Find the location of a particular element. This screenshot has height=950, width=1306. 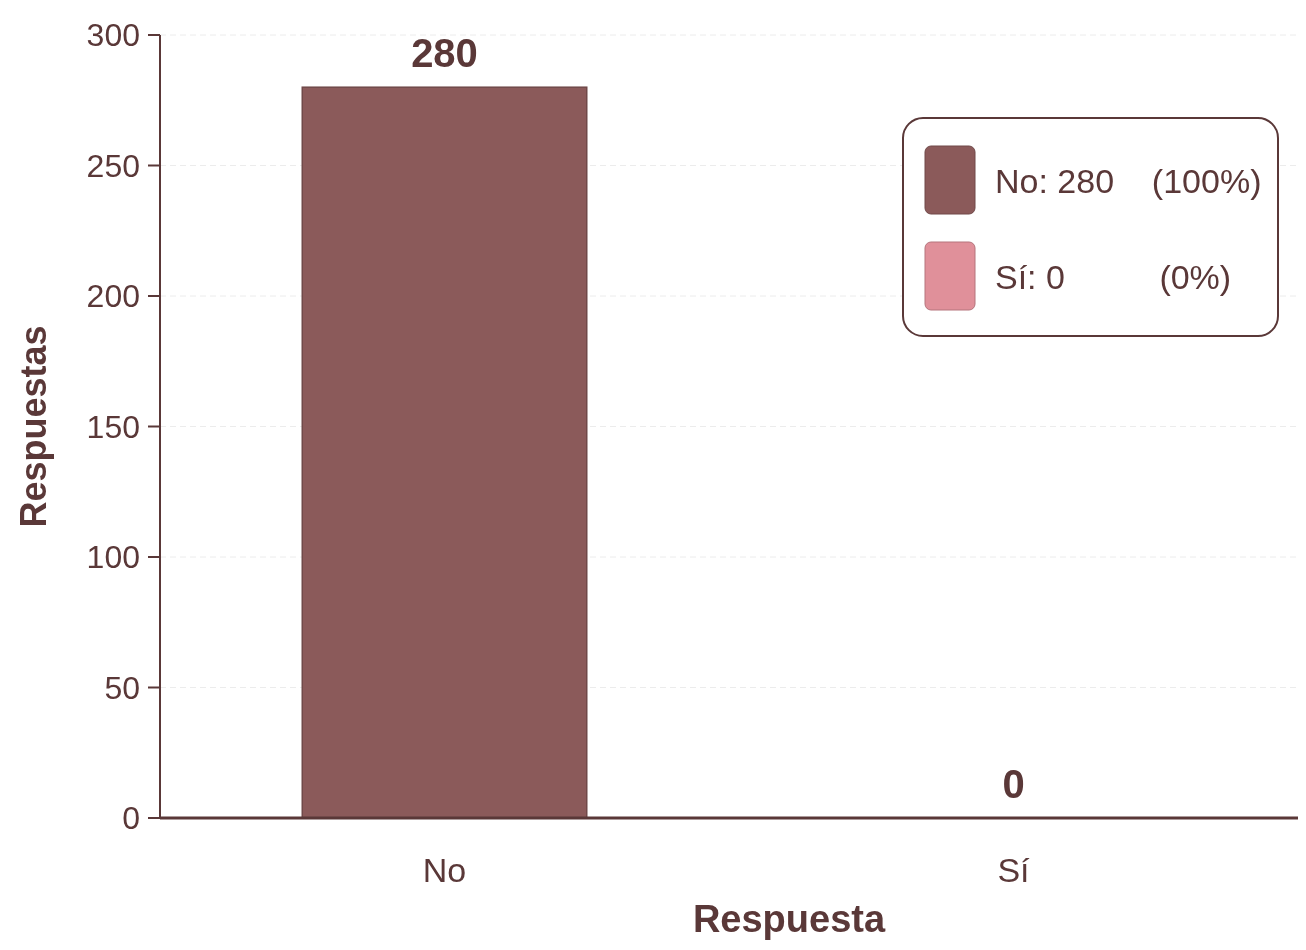

legend-label: No: 280 (100%) is located at coordinates (1128, 181).